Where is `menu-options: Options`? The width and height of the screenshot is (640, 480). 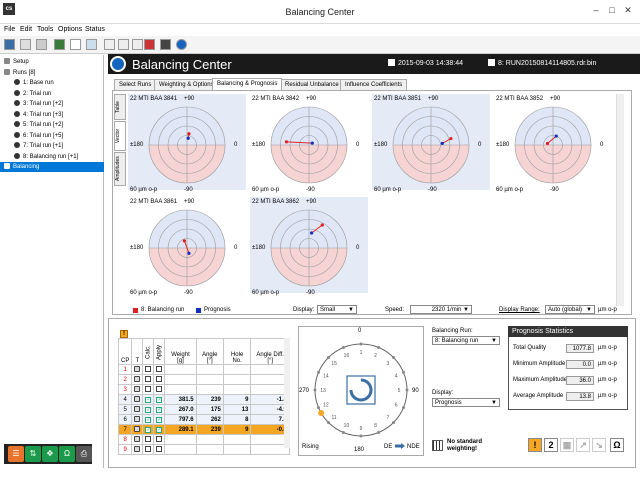 menu-options: Options is located at coordinates (70, 29).